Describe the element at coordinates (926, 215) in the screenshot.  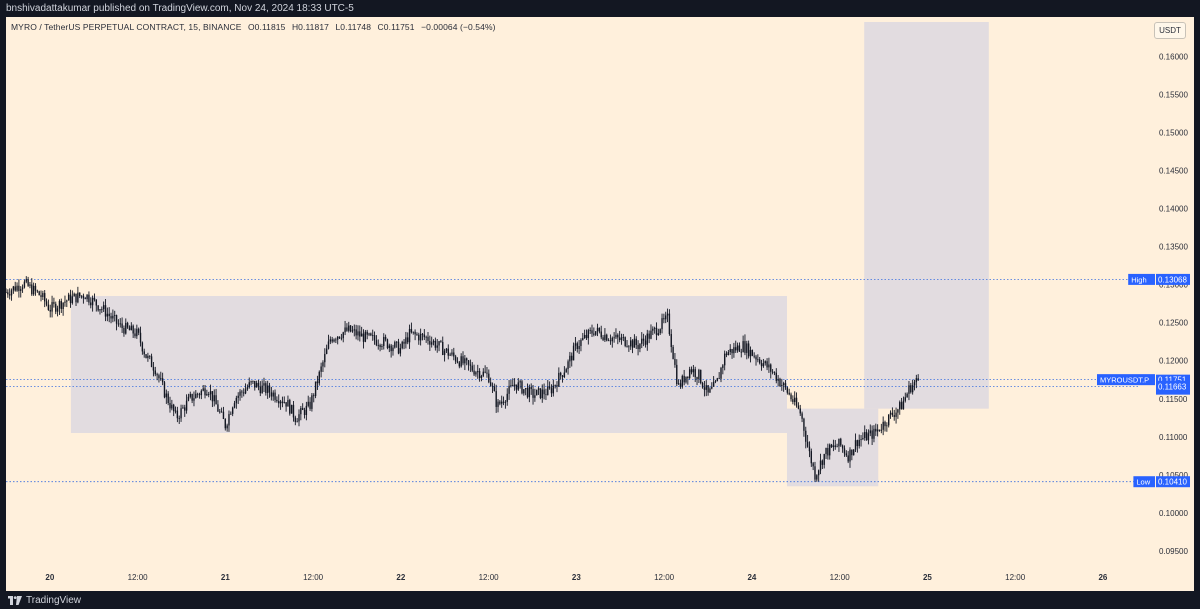
I see `target-box` at that location.